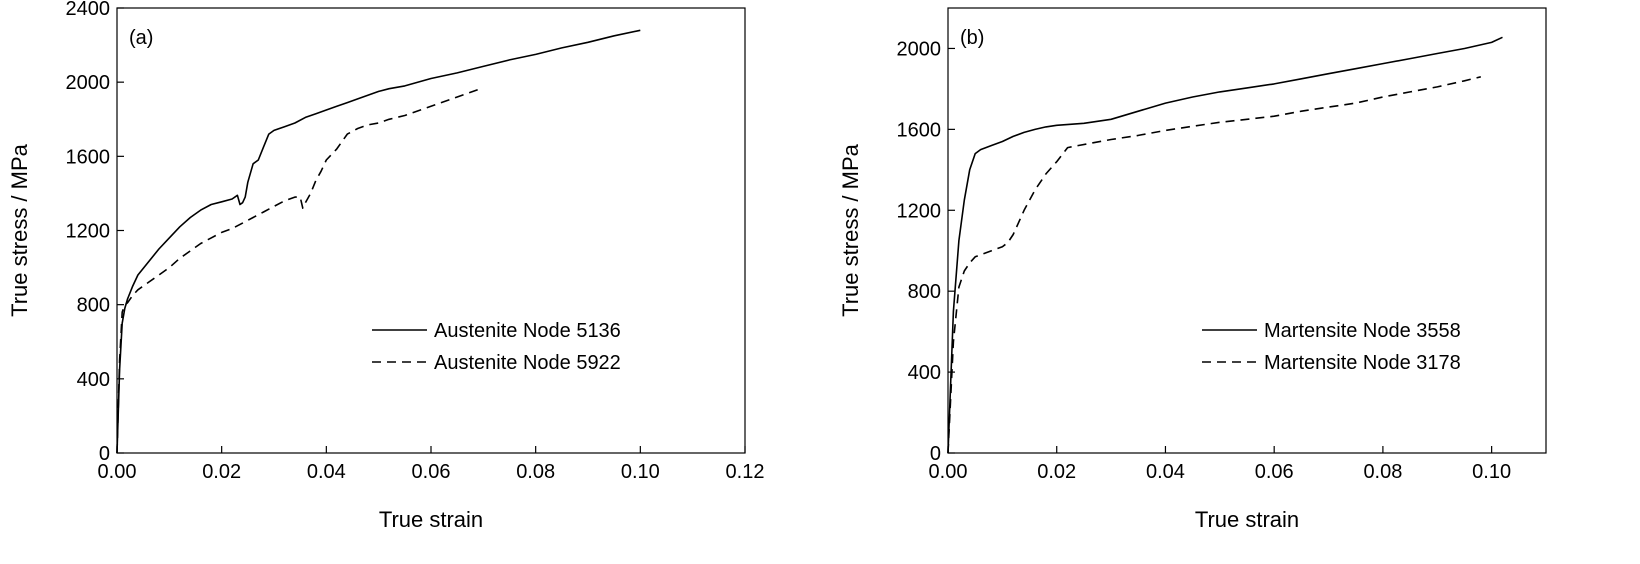 The height and width of the screenshot is (564, 1640). Describe the element at coordinates (88, 10) in the screenshot. I see `y-tick-label: 2400` at that location.